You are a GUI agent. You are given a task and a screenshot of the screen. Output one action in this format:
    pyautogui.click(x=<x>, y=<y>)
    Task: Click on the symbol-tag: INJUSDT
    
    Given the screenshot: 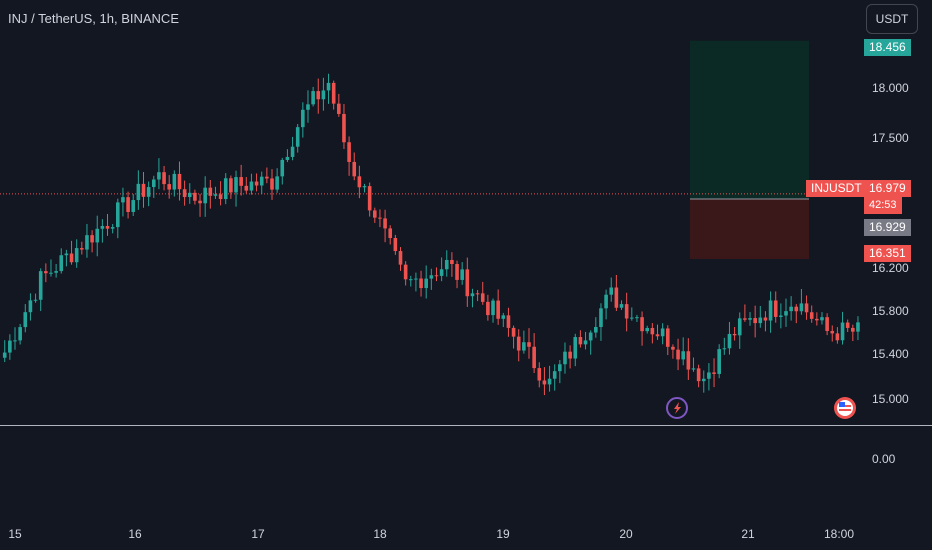 What is the action you would take?
    pyautogui.click(x=836, y=188)
    